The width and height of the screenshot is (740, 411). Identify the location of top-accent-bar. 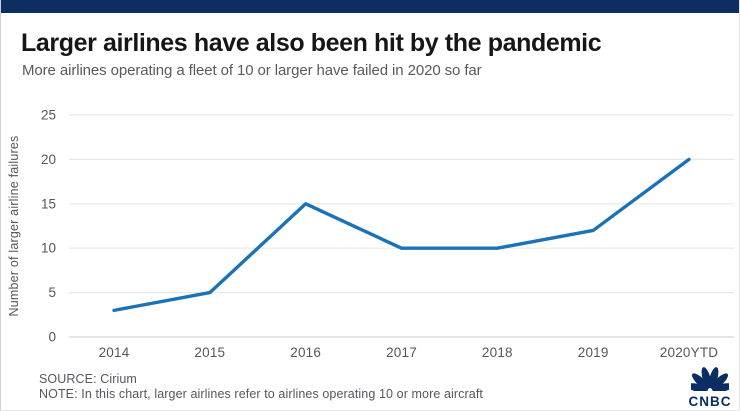
(370, 6).